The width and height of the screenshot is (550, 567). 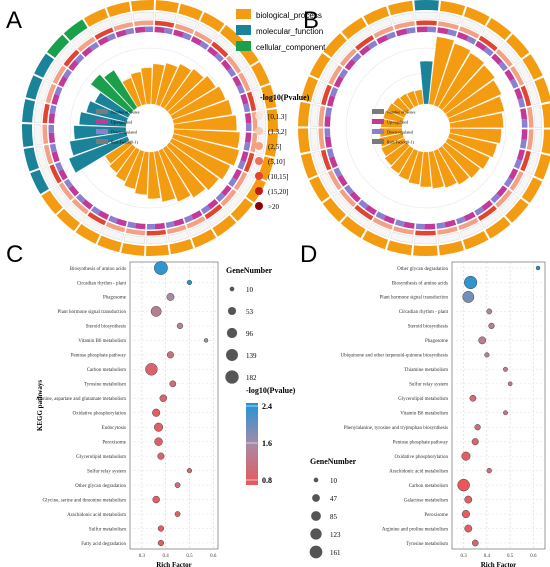 What do you see at coordinates (174, 564) in the screenshot?
I see `x-axis-title: Rich Factor` at bounding box center [174, 564].